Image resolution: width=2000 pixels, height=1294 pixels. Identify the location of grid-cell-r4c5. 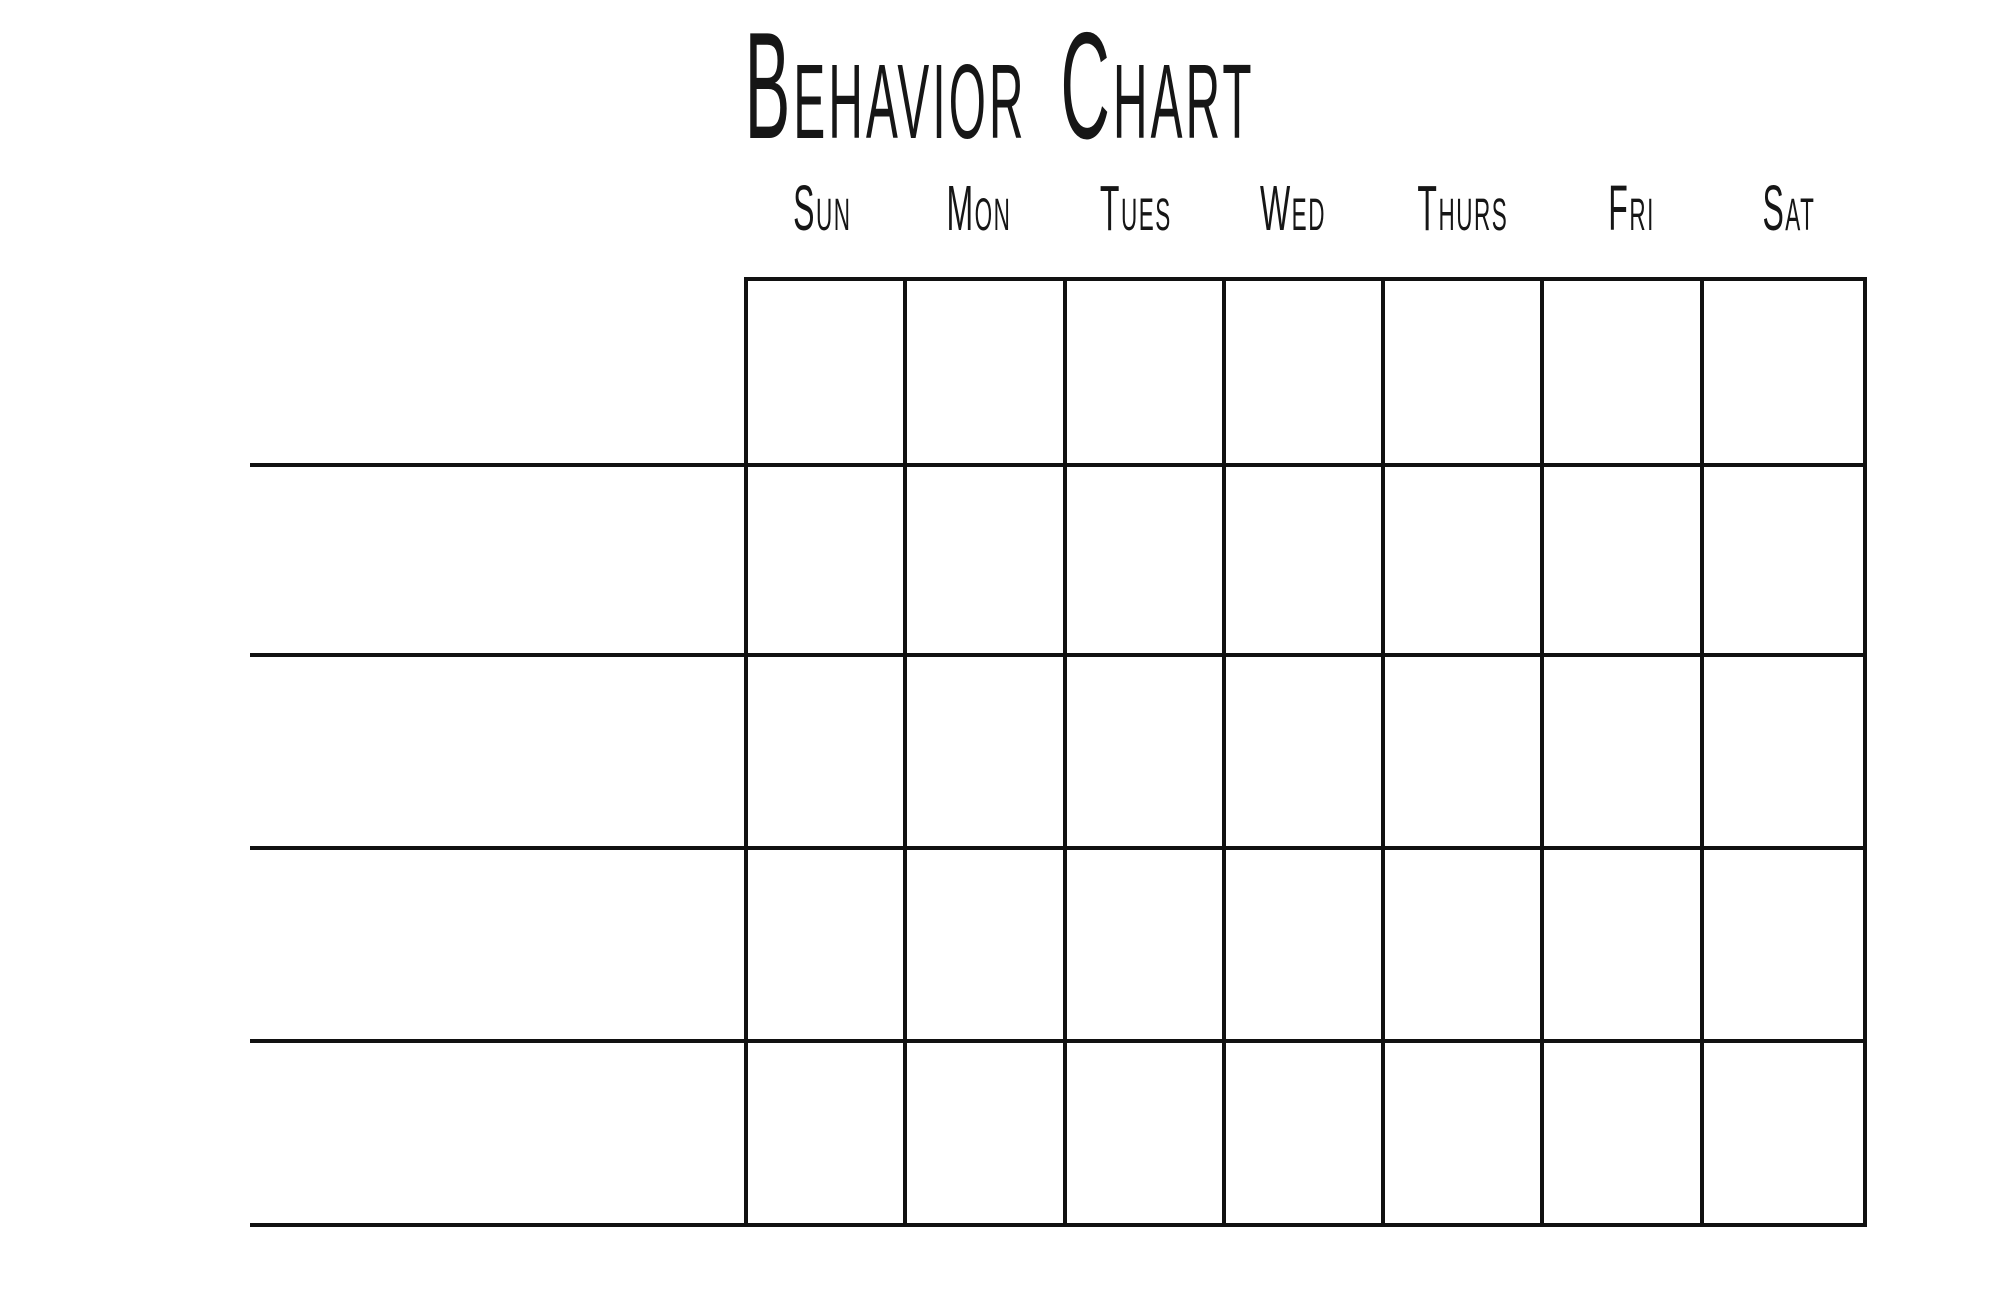
(1465, 946).